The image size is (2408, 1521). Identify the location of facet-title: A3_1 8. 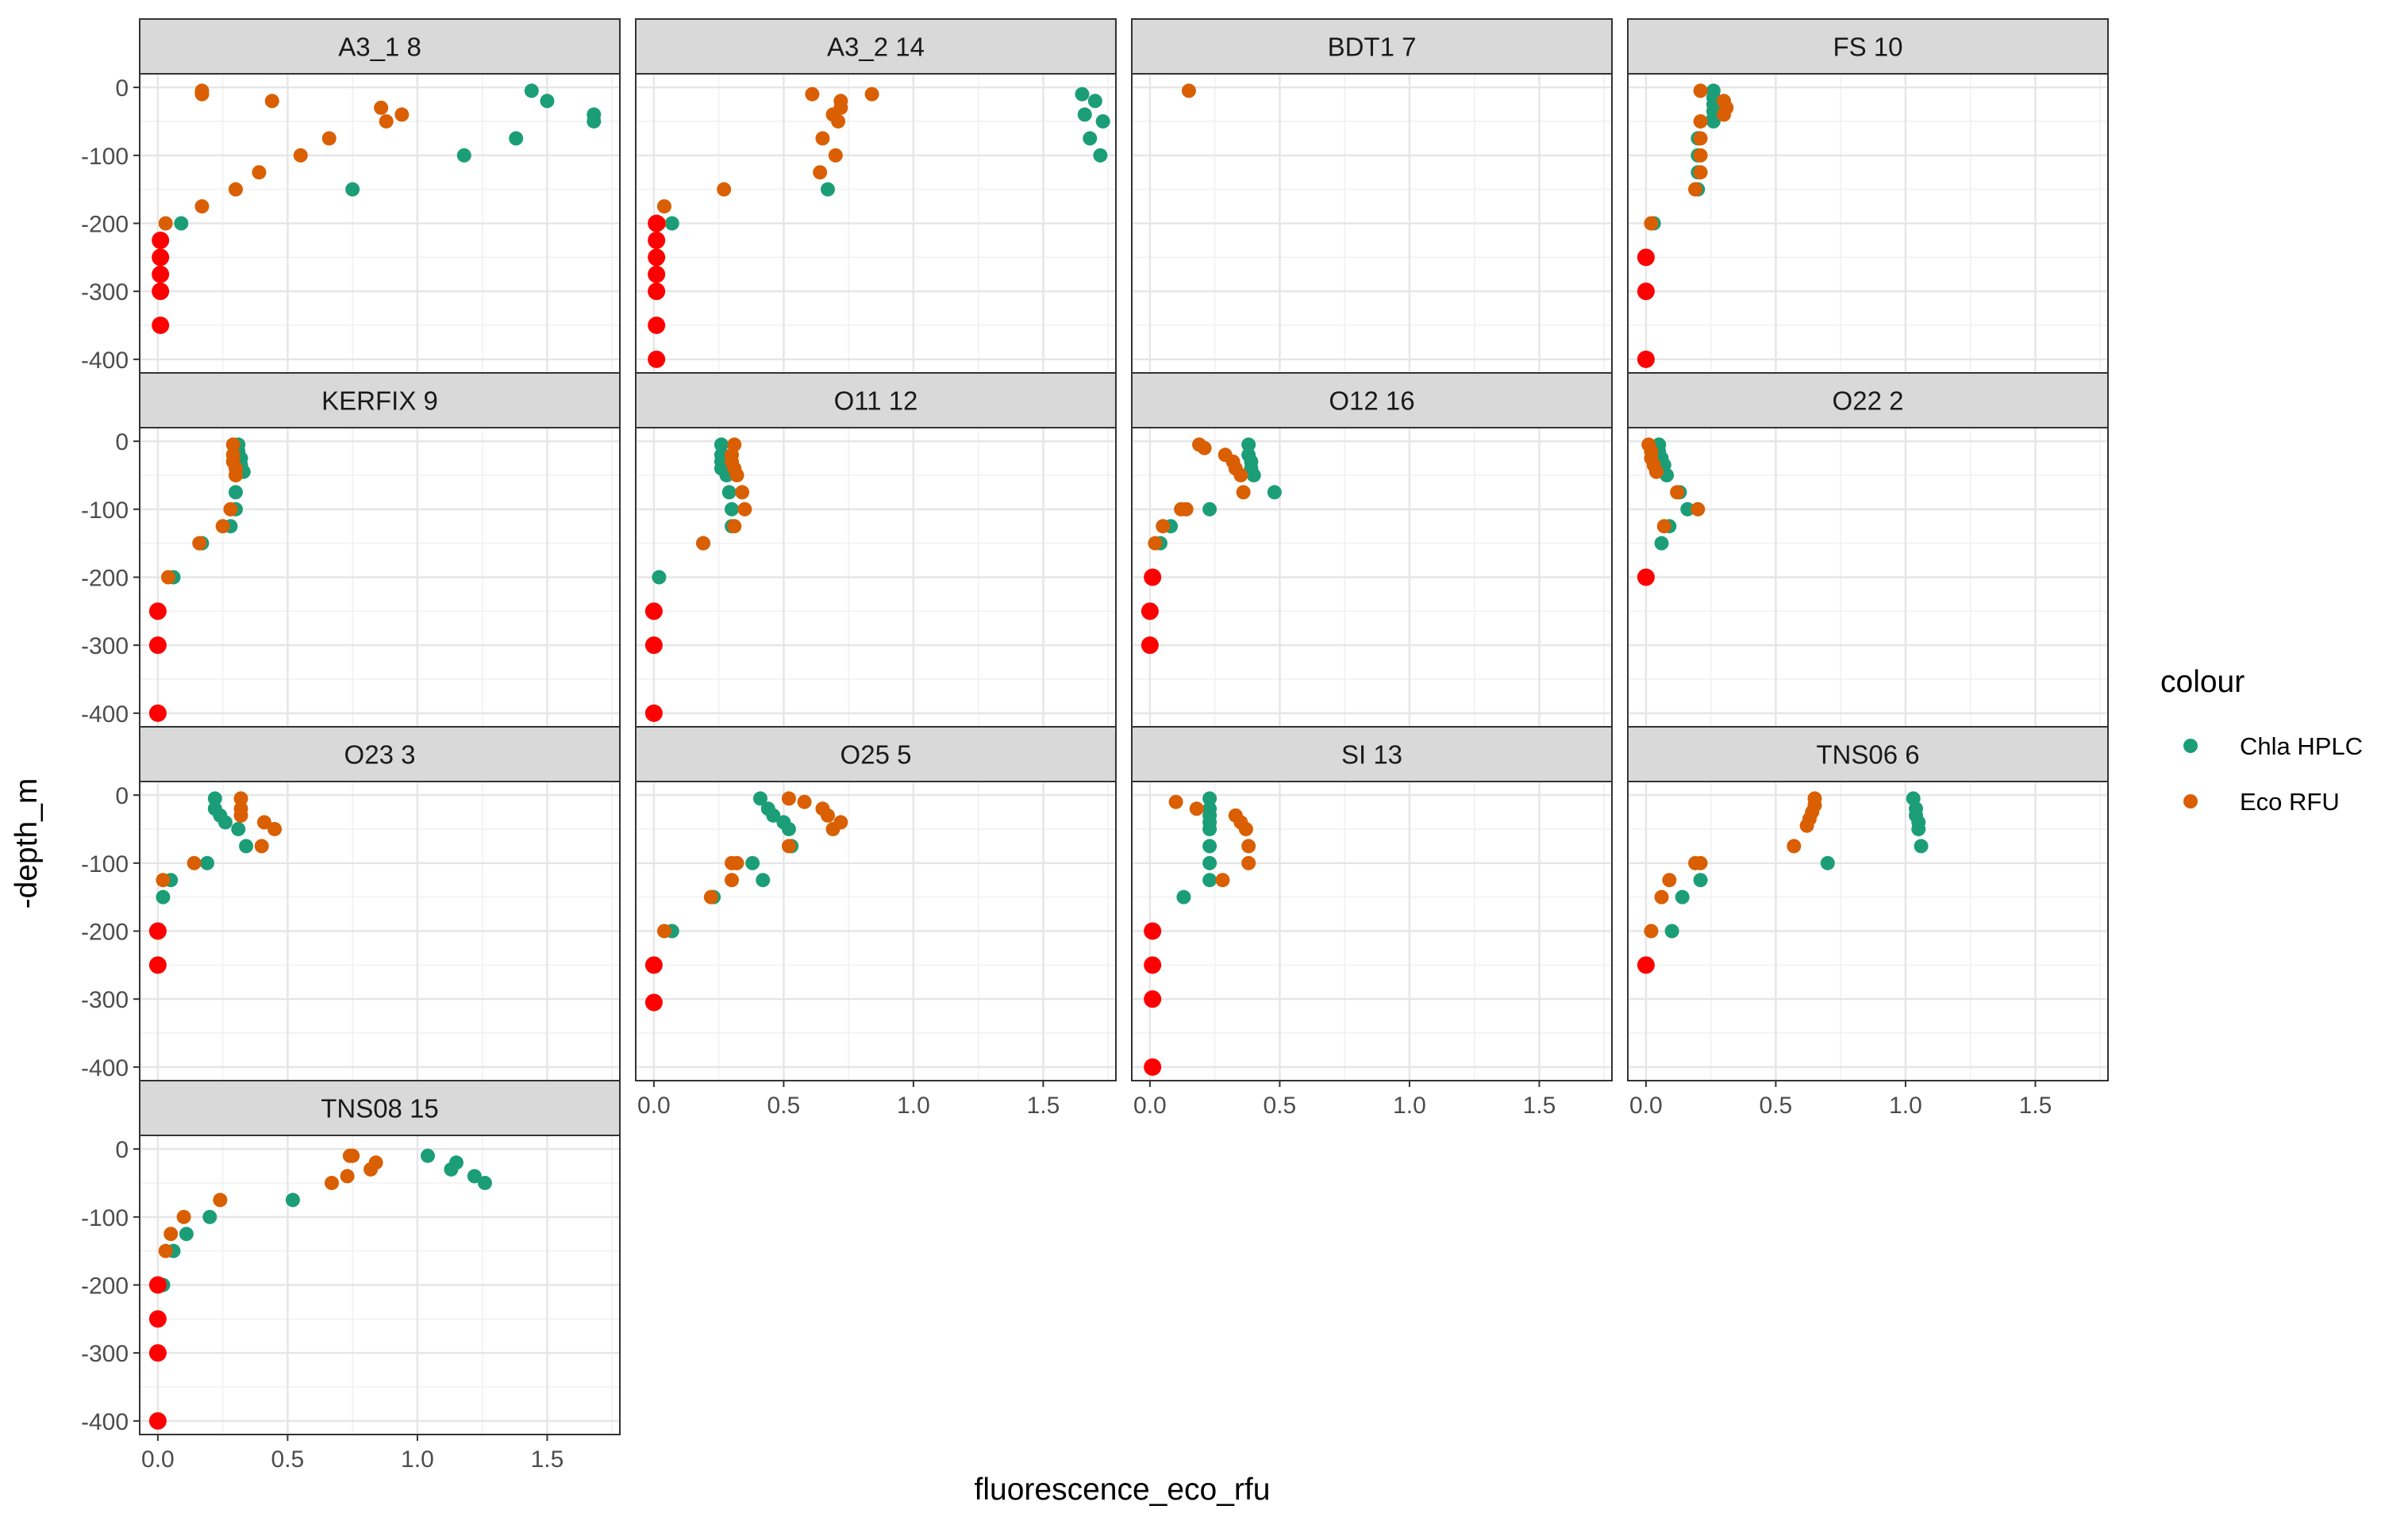
(379, 47).